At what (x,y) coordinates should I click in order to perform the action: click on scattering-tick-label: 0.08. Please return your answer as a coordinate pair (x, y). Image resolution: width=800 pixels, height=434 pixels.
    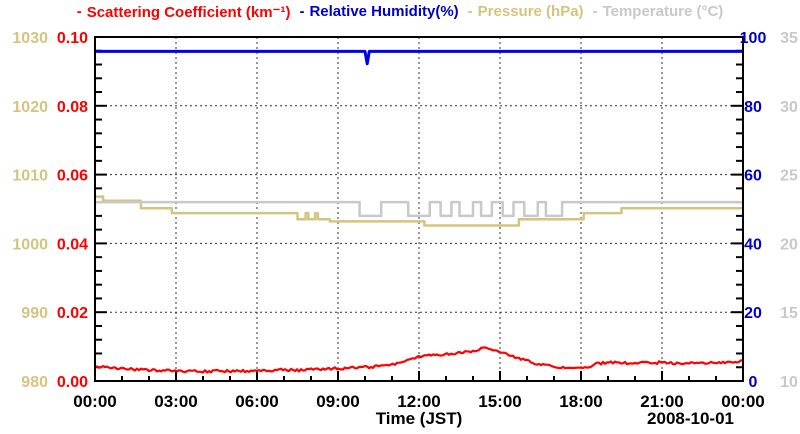
    Looking at the image, I should click on (72, 107).